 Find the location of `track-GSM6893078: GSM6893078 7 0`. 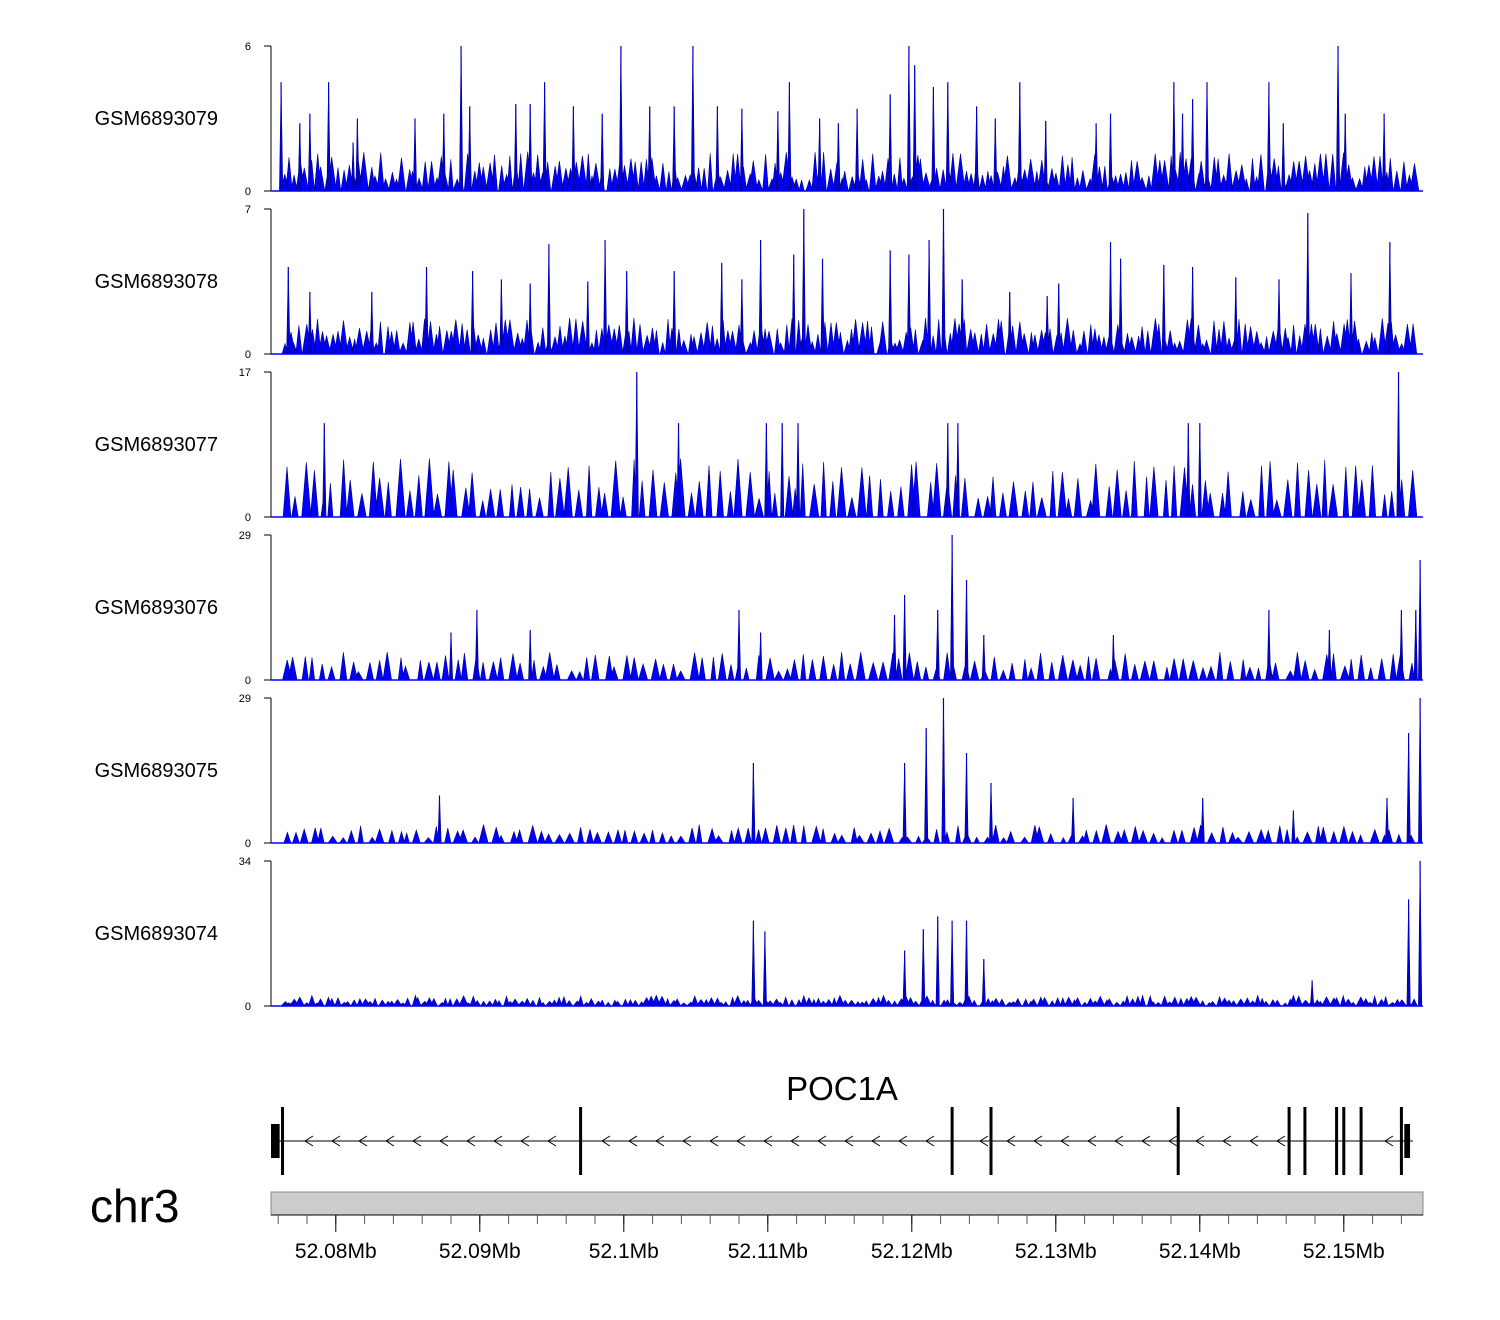

track-GSM6893078: GSM6893078 7 0 is located at coordinates (759, 282).